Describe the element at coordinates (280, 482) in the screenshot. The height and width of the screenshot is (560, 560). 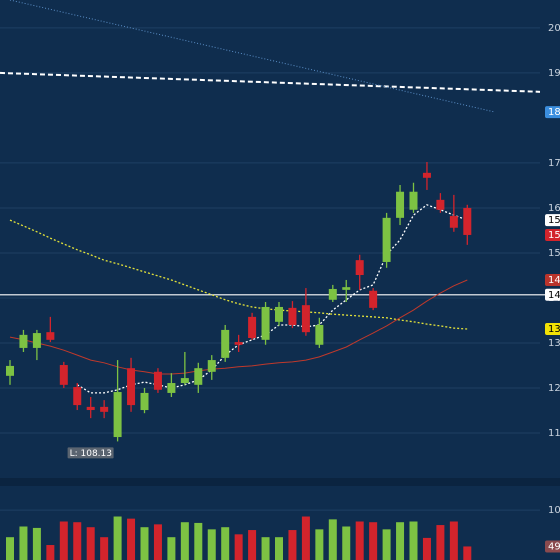
I see `pane-separator` at that location.